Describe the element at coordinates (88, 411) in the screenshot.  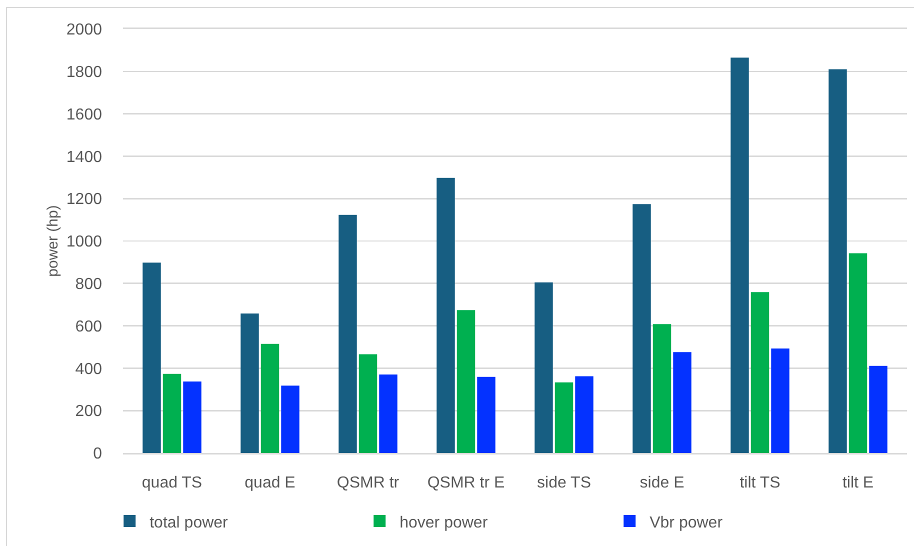
I see `y-tick-label: 200` at that location.